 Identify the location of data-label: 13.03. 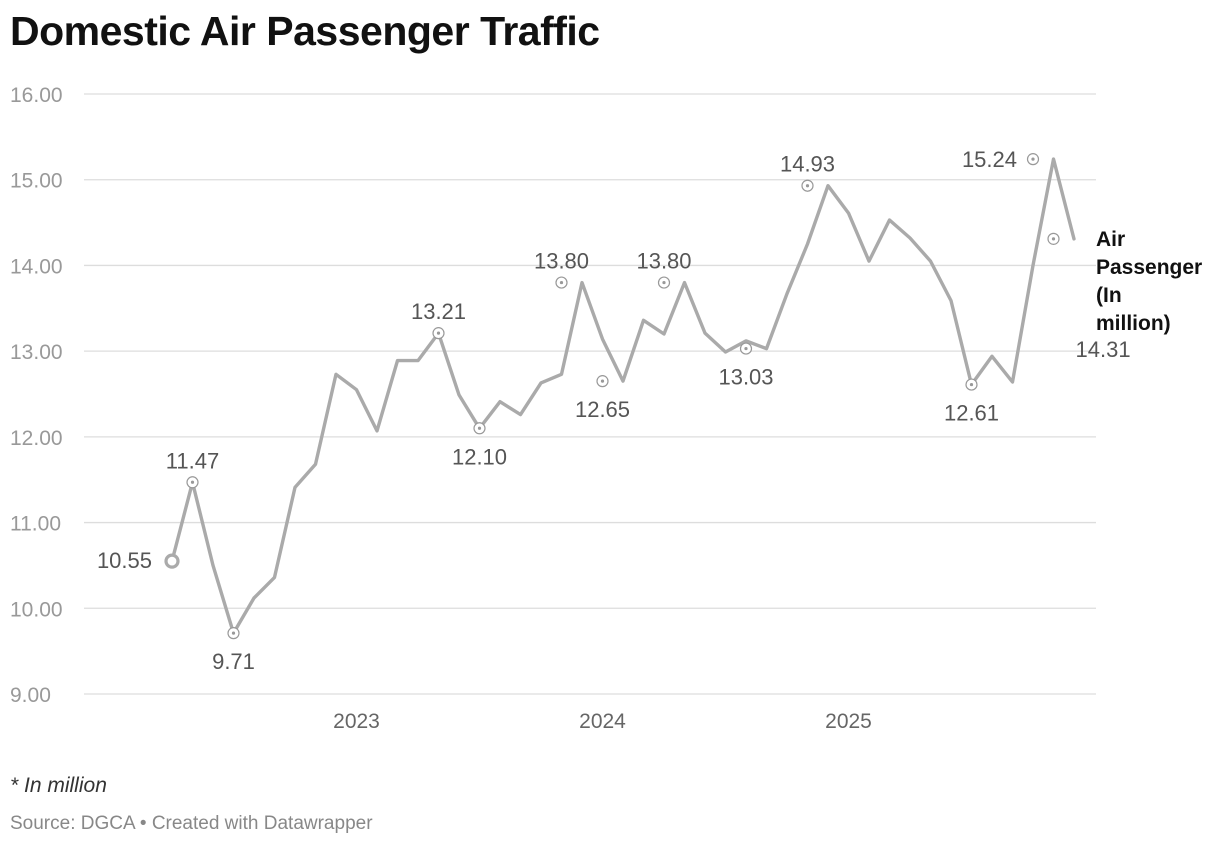
(745, 377).